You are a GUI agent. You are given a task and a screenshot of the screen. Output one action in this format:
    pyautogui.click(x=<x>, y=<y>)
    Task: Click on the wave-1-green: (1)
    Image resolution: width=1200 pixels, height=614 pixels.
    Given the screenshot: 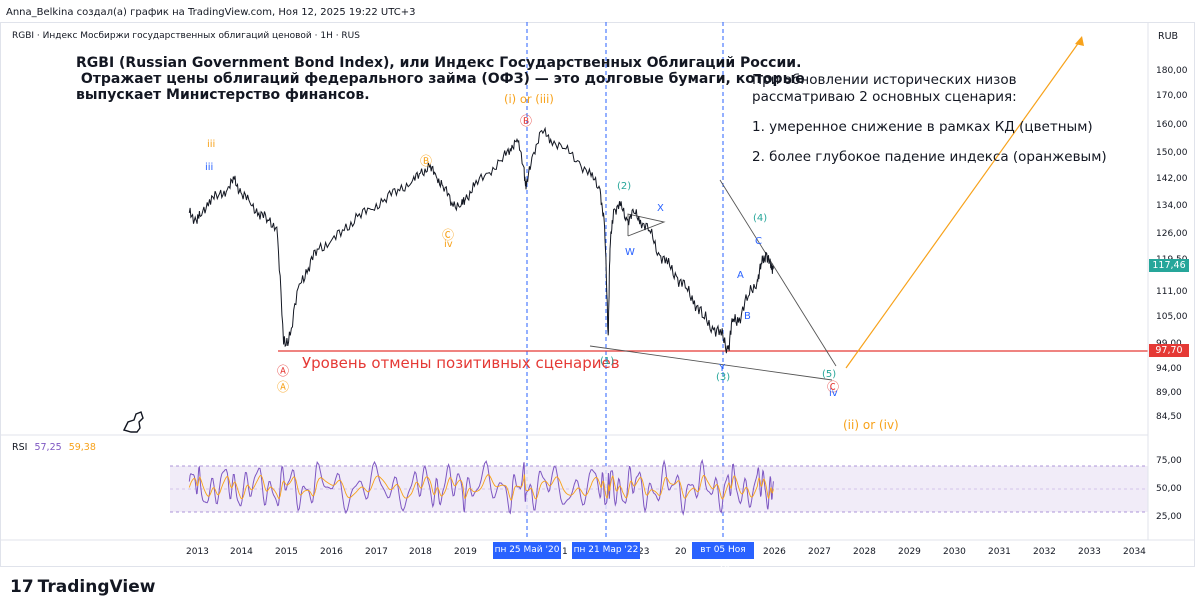 What is the action you would take?
    pyautogui.click(x=607, y=361)
    